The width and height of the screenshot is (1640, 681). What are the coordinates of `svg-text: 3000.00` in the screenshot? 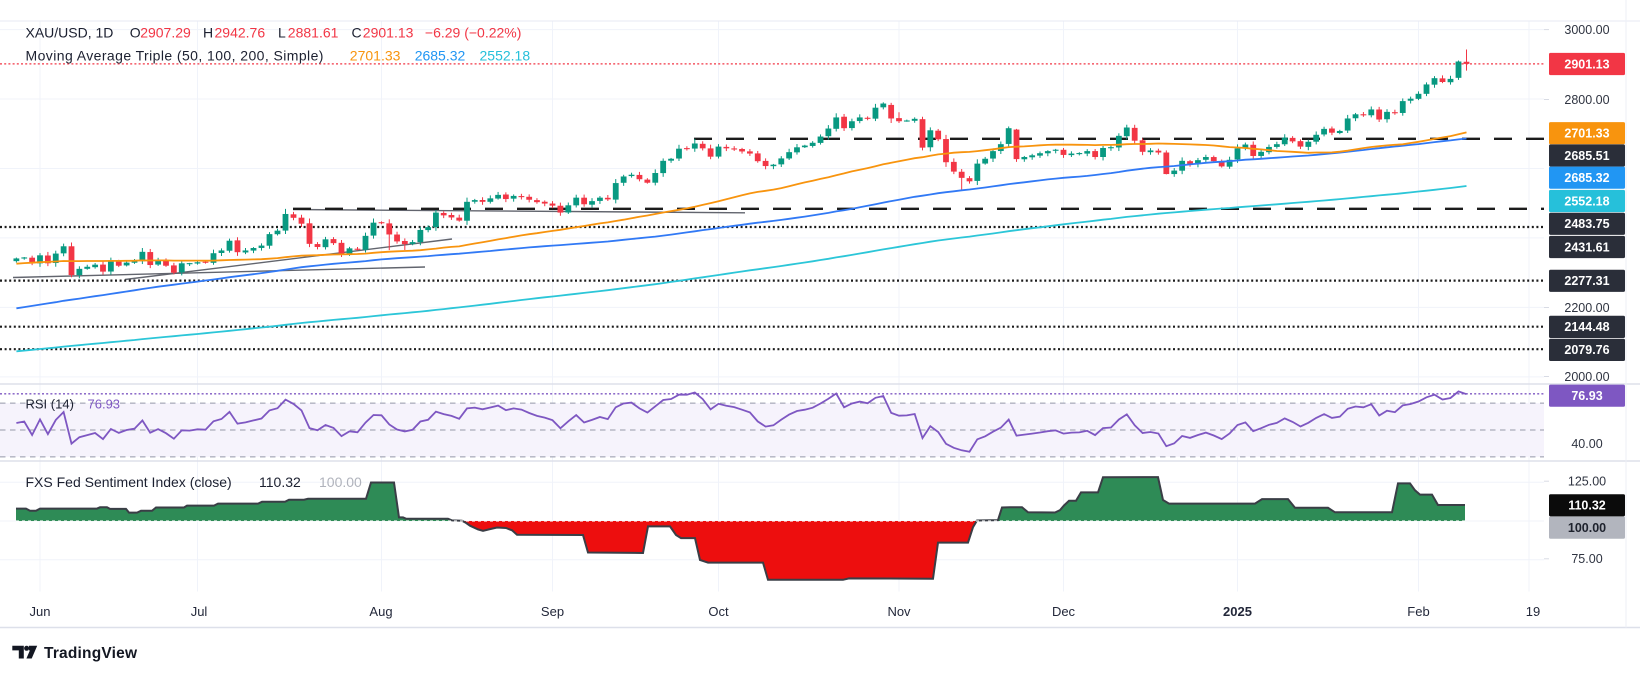 It's located at (1586, 30).